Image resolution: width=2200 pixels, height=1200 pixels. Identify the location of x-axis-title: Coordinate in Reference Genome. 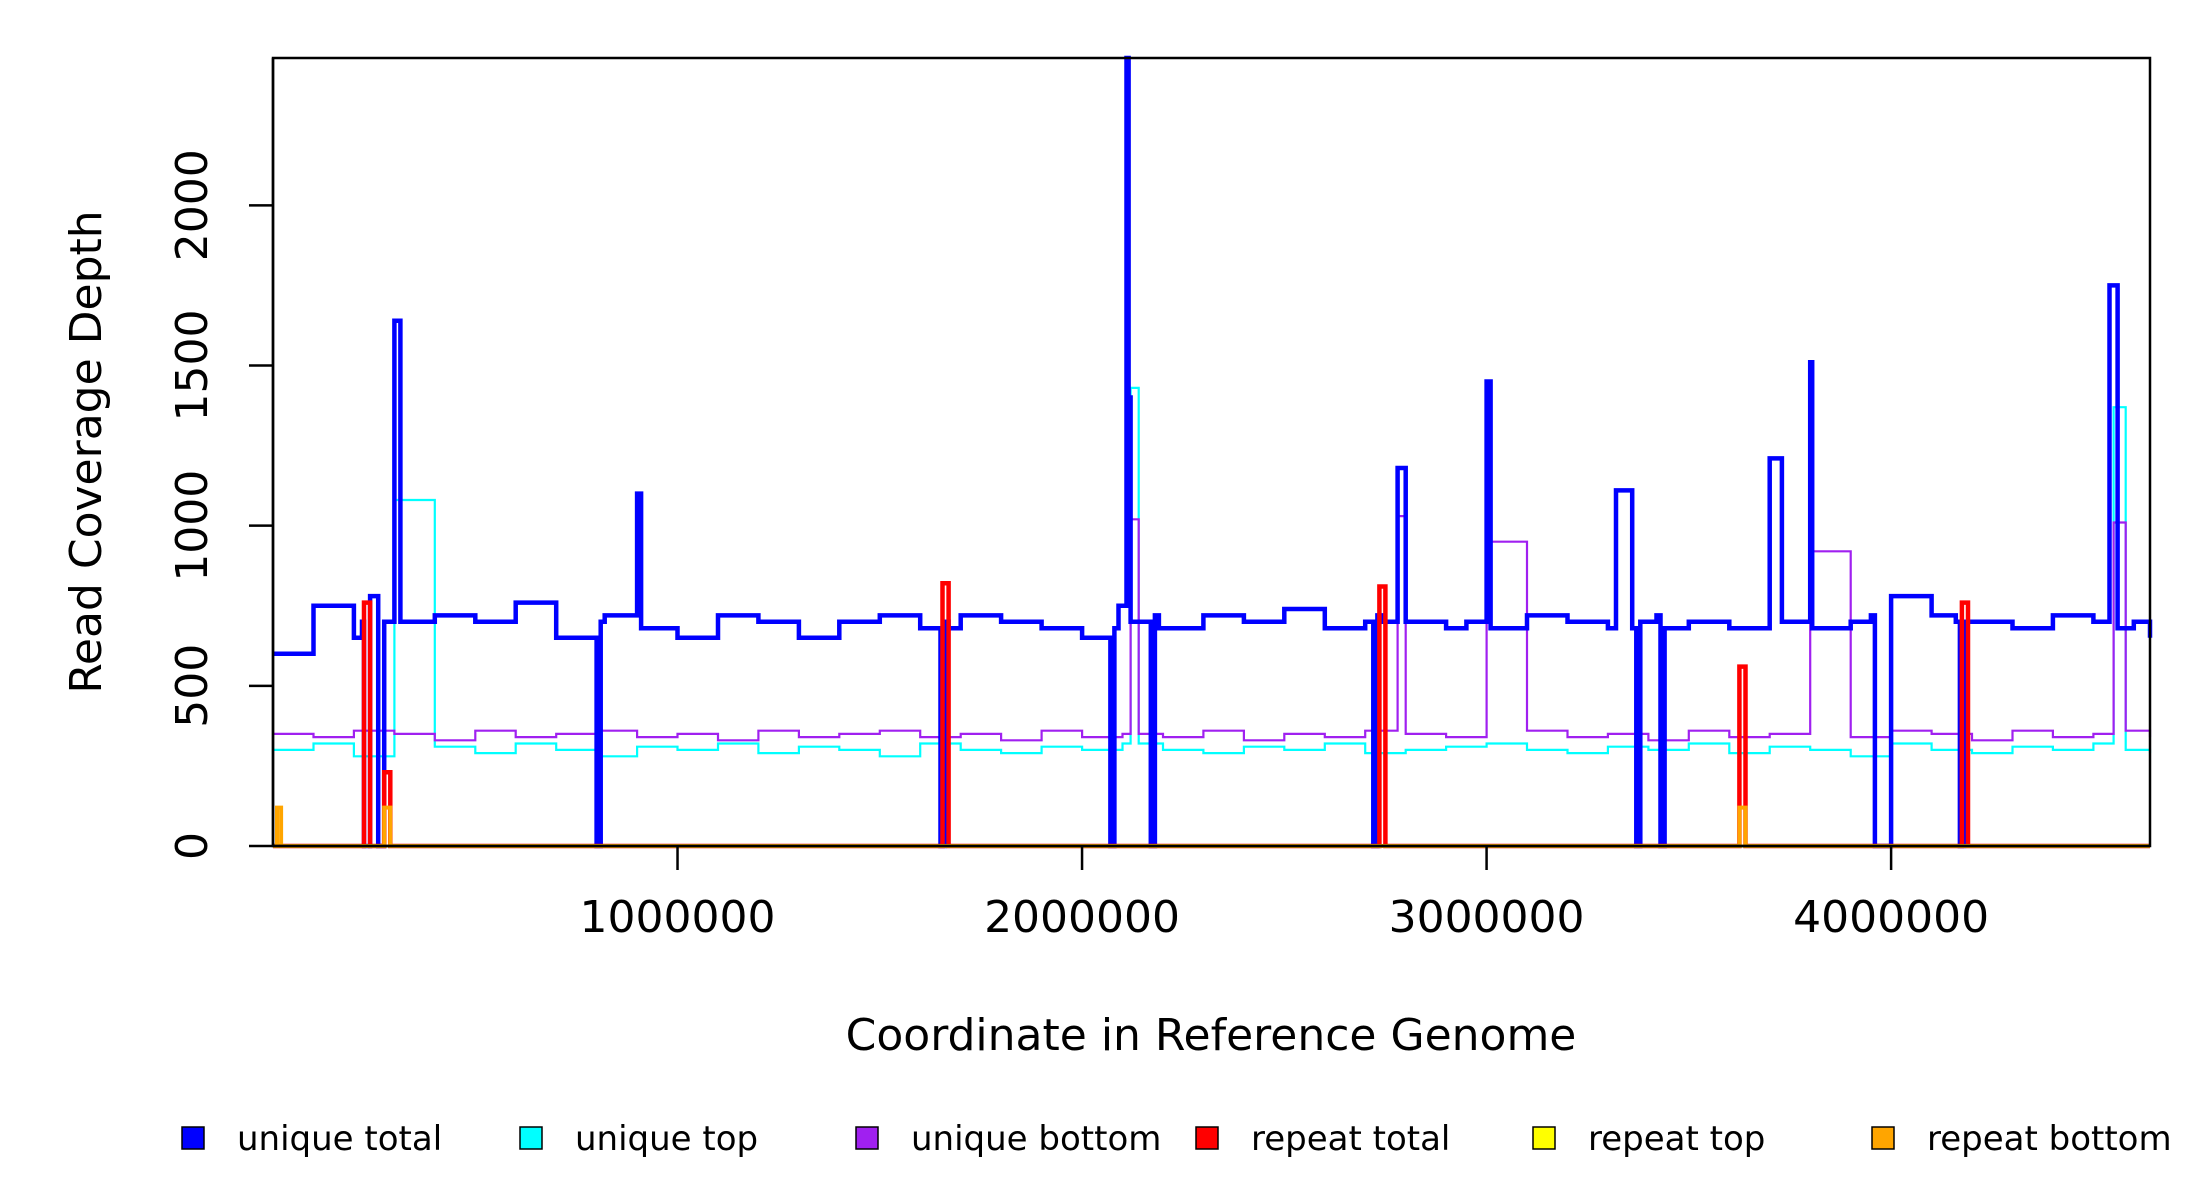
(1211, 1035).